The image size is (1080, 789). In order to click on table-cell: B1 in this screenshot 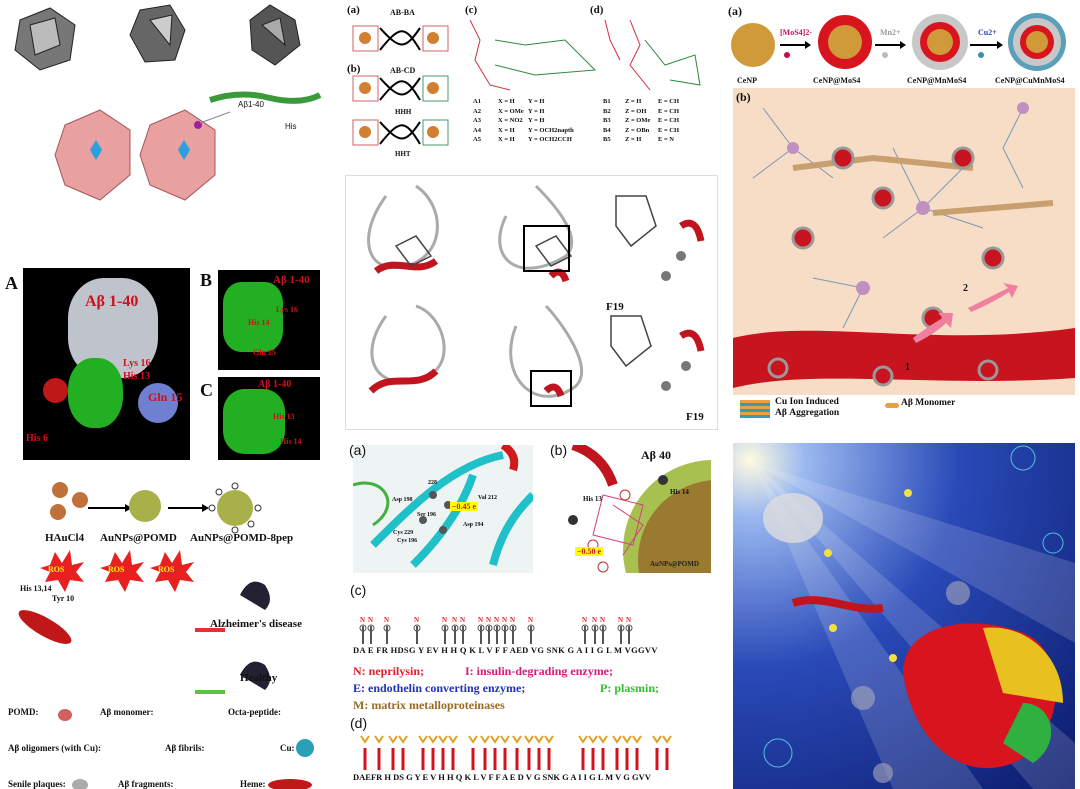, I will do `click(607, 101)`.